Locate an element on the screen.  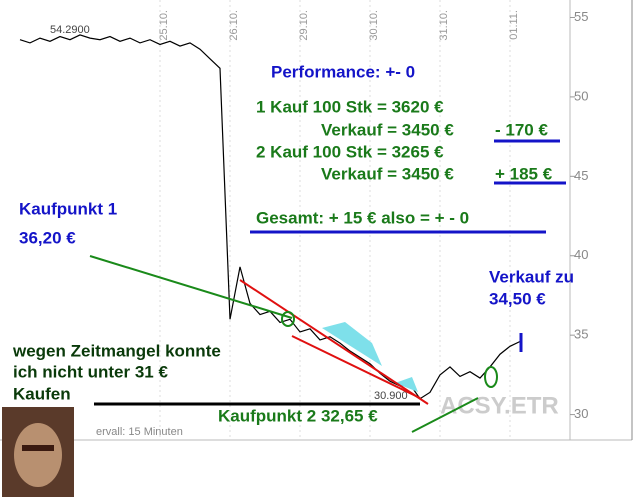
x-tick-label: 30.10. is located at coordinates (374, 25).